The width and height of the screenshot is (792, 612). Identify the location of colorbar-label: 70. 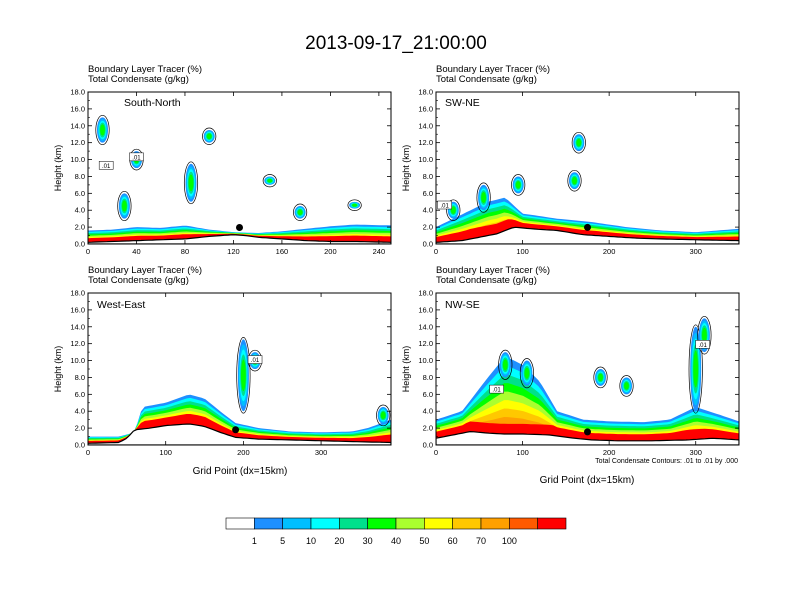
(481, 541).